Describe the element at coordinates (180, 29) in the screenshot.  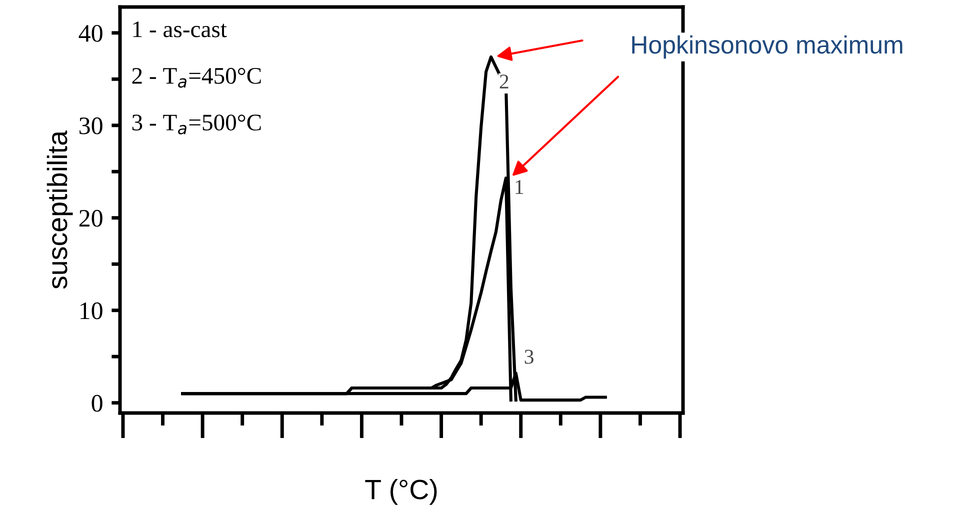
I see `annotation: 1 - as-cast` at that location.